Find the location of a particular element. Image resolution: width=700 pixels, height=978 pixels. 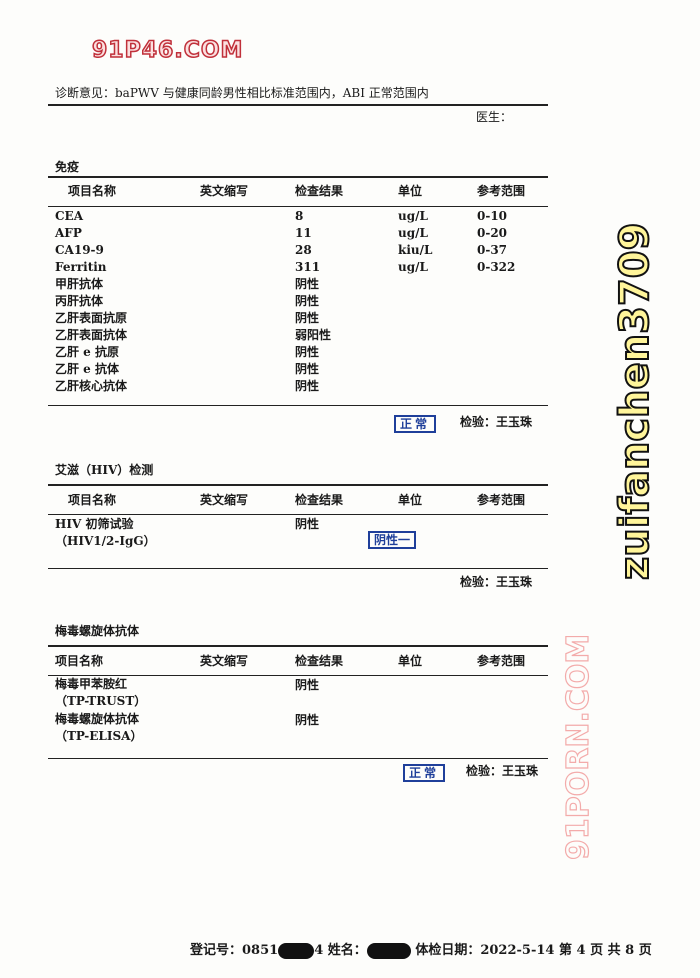

watermark-logo: 91P46.COM is located at coordinates (167, 50).